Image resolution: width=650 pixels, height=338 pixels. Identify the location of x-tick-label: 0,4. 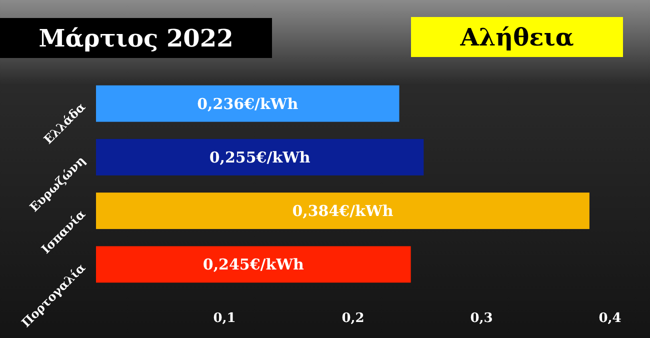
(610, 318).